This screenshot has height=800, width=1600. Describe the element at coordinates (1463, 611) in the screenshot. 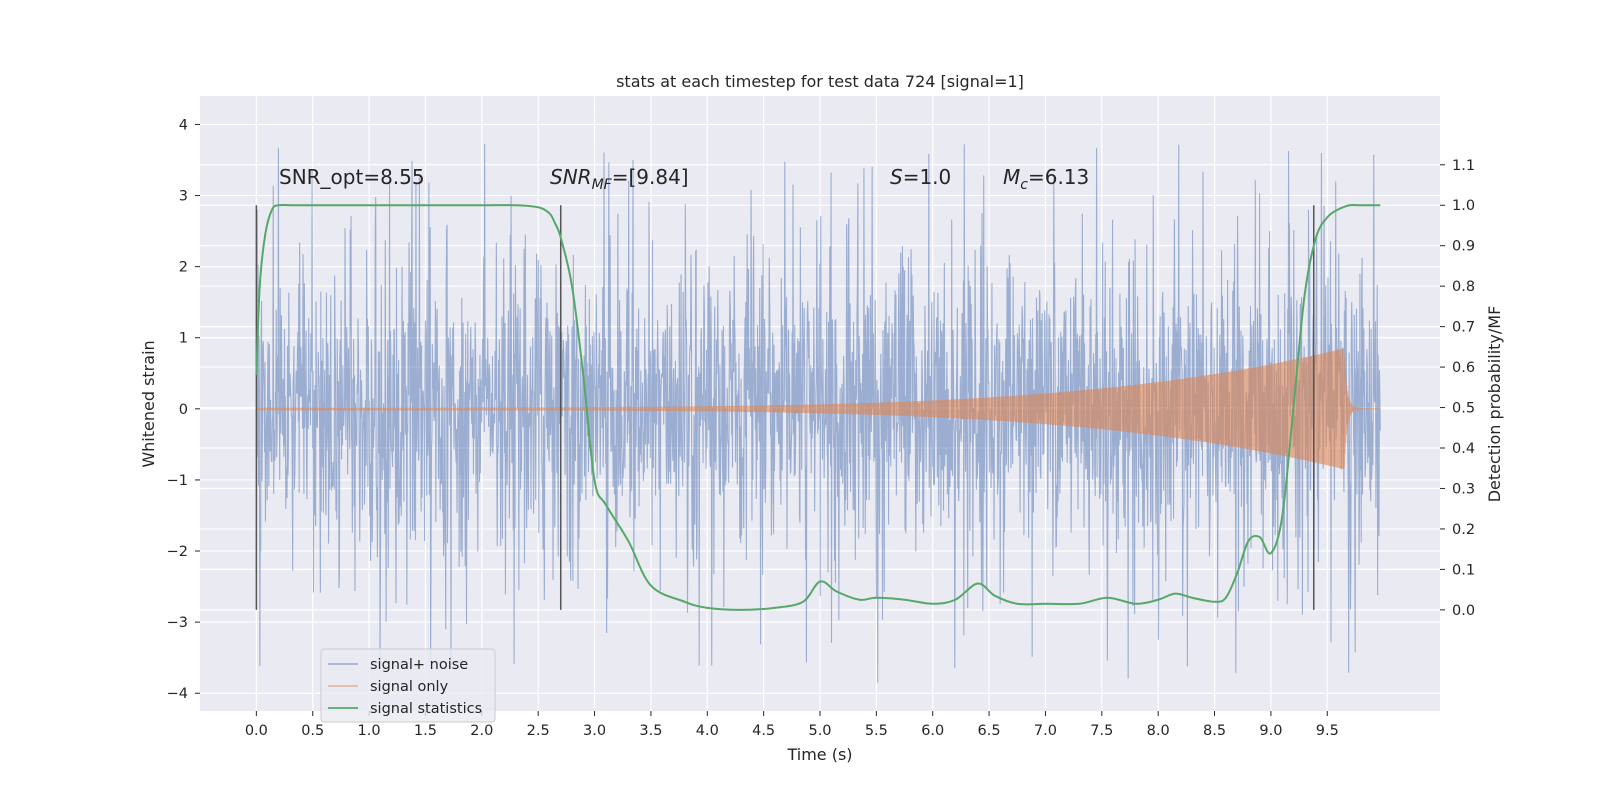

I see `y2-tick-label: 0.0` at that location.